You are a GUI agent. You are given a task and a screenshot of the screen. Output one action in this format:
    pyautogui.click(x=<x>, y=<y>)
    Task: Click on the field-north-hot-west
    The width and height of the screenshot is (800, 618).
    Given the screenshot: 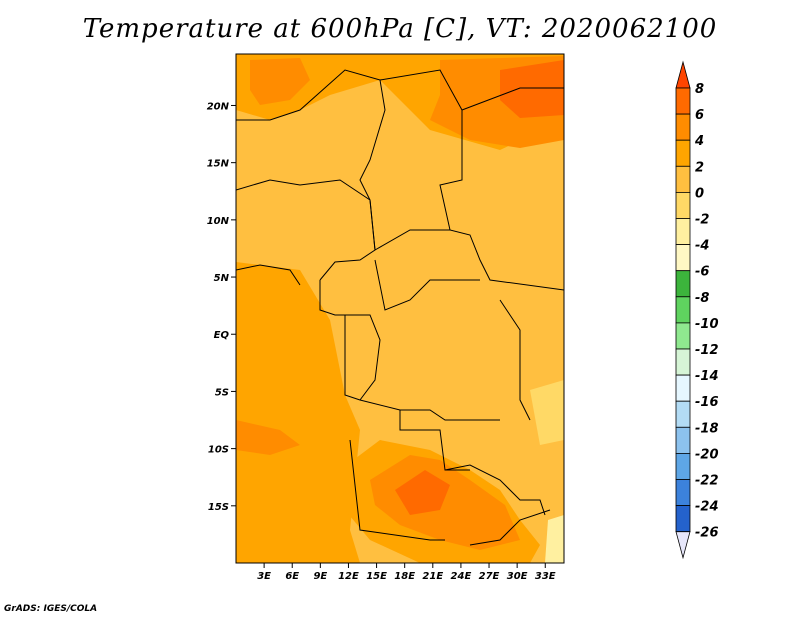 What is the action you would take?
    pyautogui.click(x=280, y=81)
    